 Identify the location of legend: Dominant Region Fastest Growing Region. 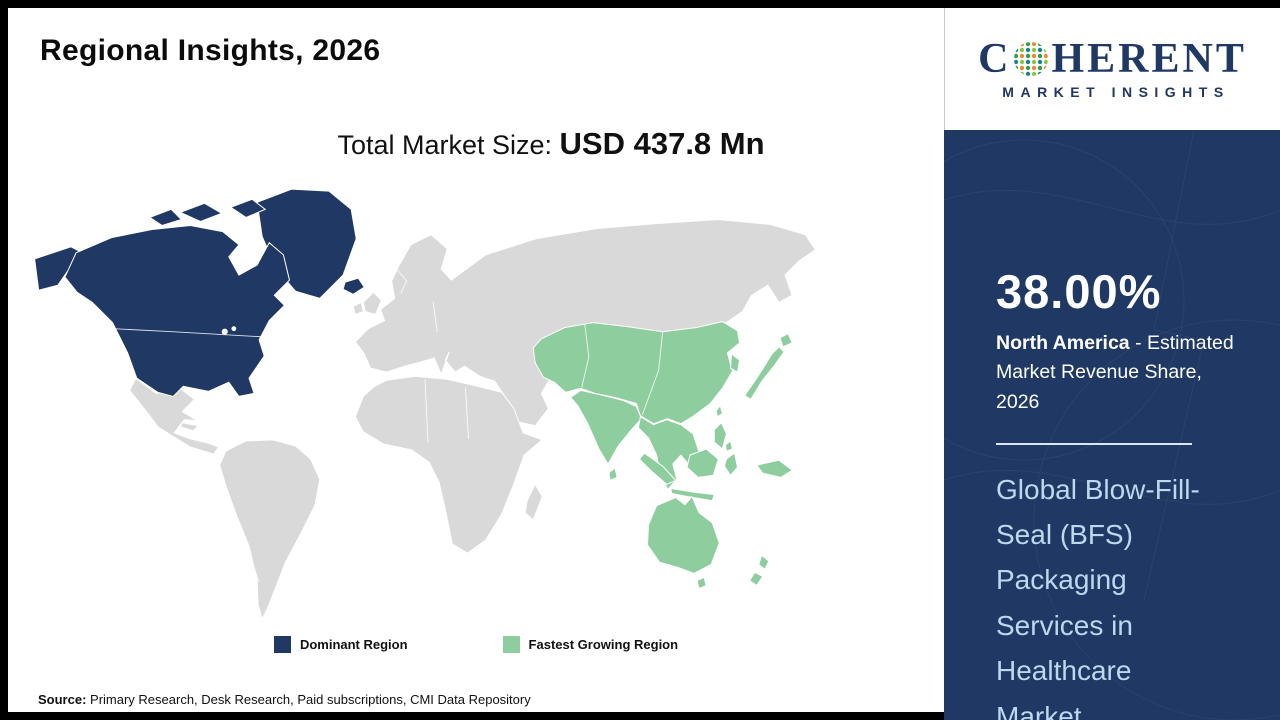
(476, 644).